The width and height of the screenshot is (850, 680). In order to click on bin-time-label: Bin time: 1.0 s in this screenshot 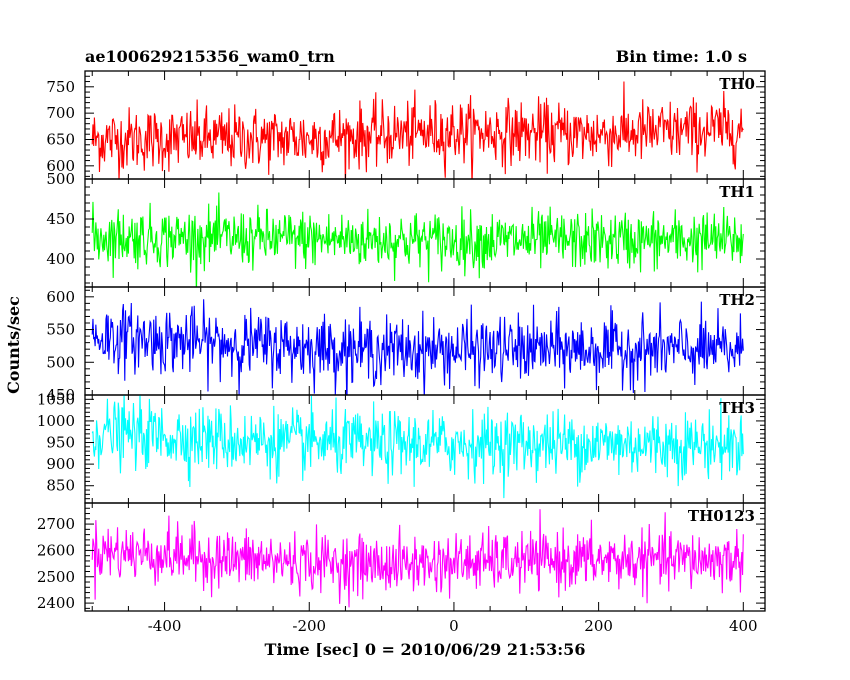, I will do `click(681, 56)`.